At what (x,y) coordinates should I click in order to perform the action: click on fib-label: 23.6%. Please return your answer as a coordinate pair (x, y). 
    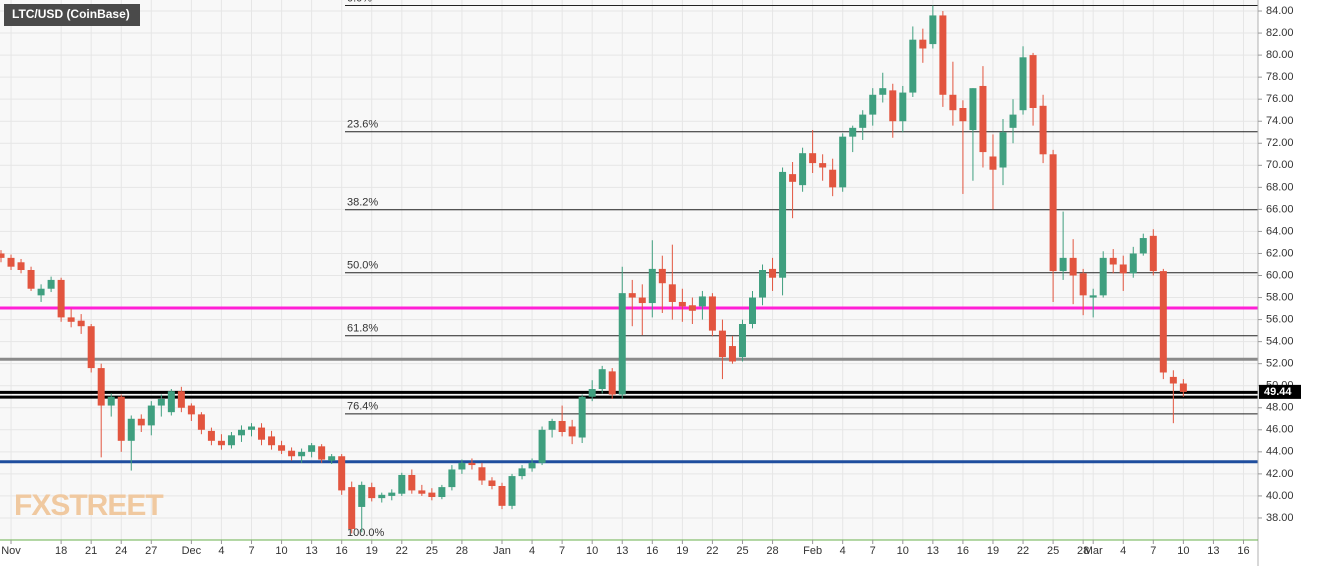
    Looking at the image, I should click on (362, 125).